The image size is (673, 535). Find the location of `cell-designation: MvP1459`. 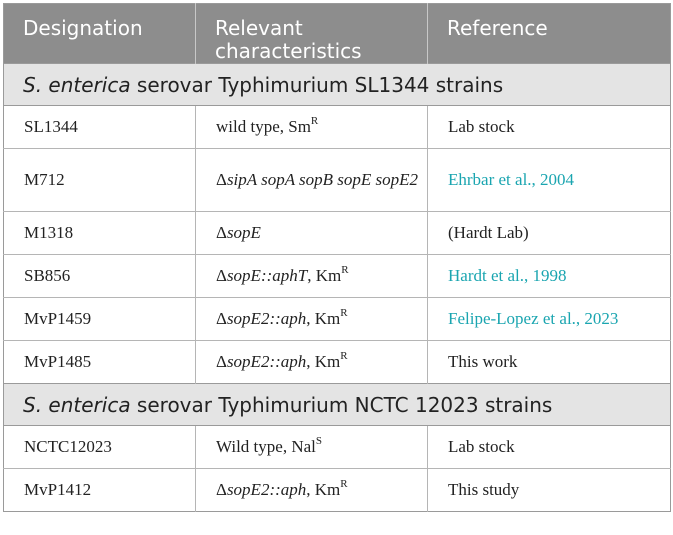

cell-designation: MvP1459 is located at coordinates (99, 319).